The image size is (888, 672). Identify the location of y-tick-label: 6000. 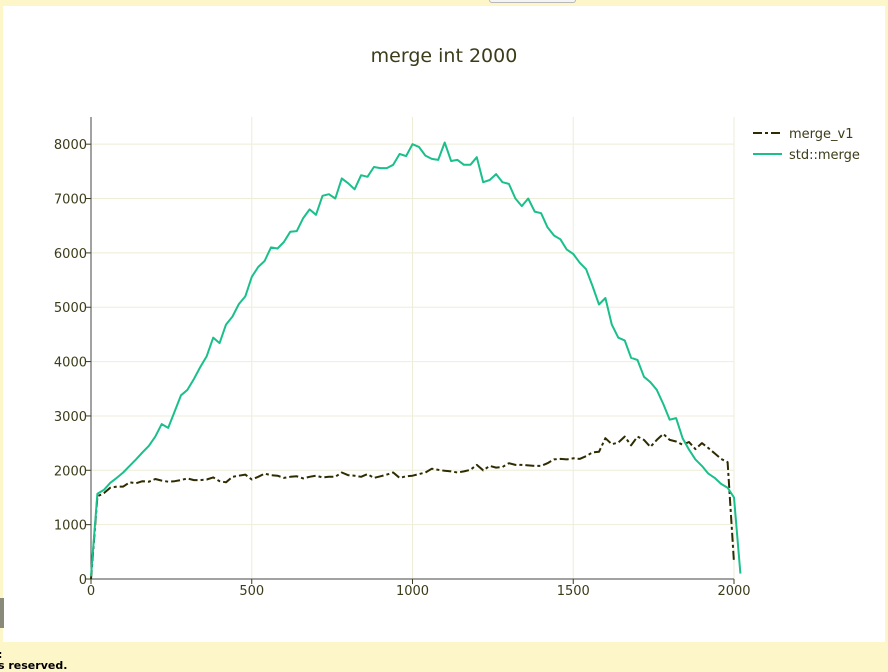
(70, 254).